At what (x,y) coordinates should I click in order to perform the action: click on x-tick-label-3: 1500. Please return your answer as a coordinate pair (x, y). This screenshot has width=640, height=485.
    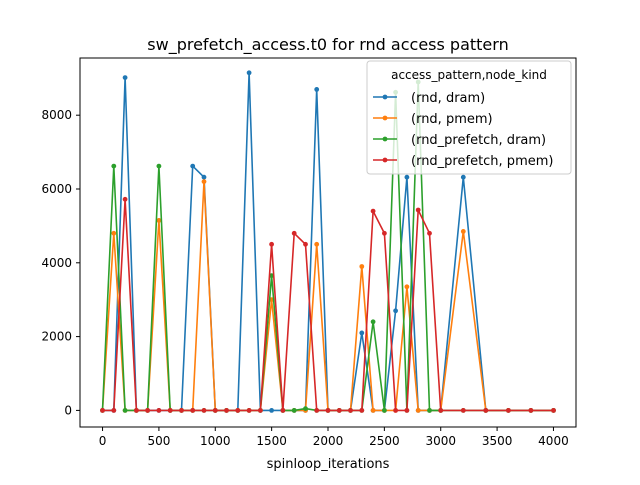
    Looking at the image, I should click on (271, 441).